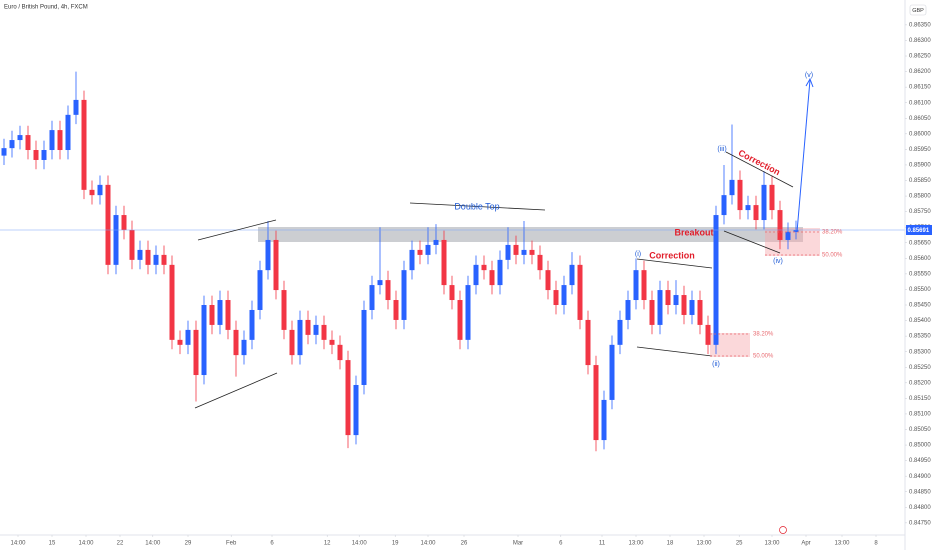  What do you see at coordinates (920, 523) in the screenshot?
I see `y-tick-label: 0.84750` at bounding box center [920, 523].